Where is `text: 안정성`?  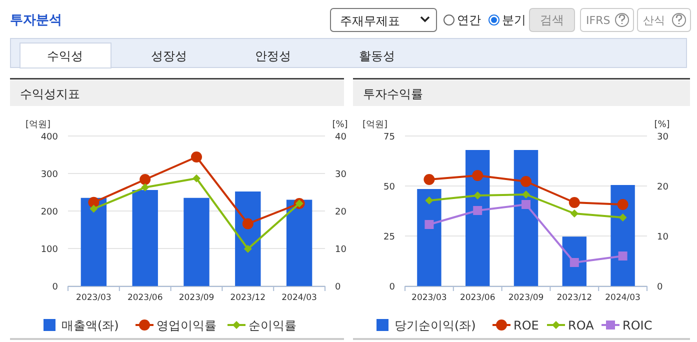
text: 안정성 is located at coordinates (273, 56).